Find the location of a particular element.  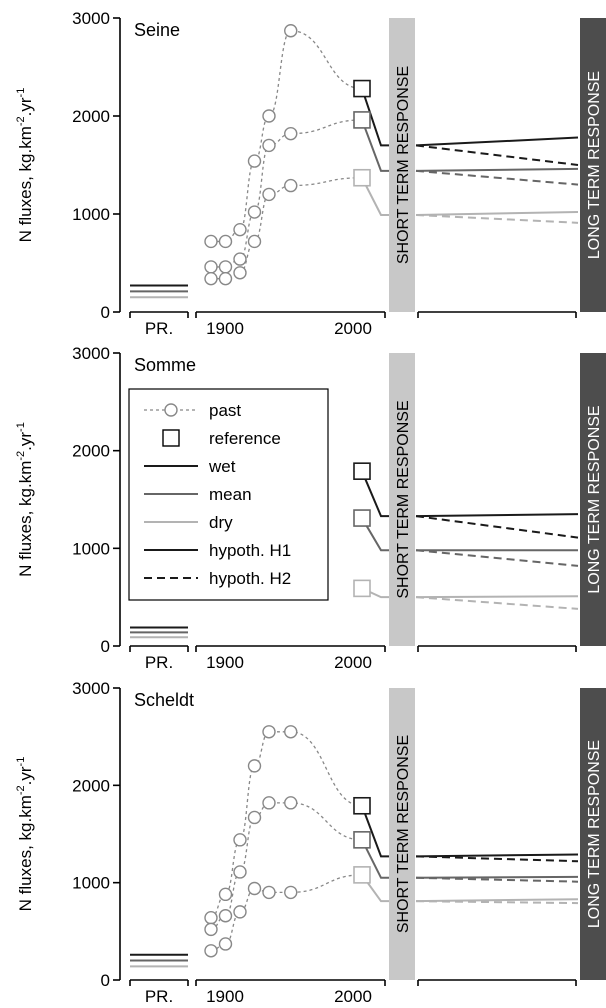

legend-label-dry: dry is located at coordinates (221, 522).